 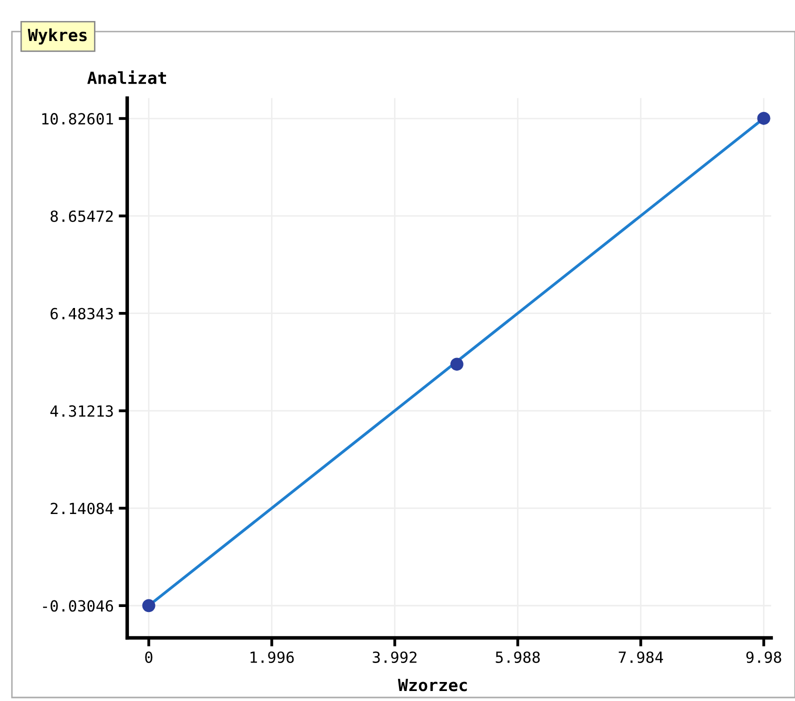 What do you see at coordinates (518, 657) in the screenshot?
I see `x-tick-label: 5.988` at bounding box center [518, 657].